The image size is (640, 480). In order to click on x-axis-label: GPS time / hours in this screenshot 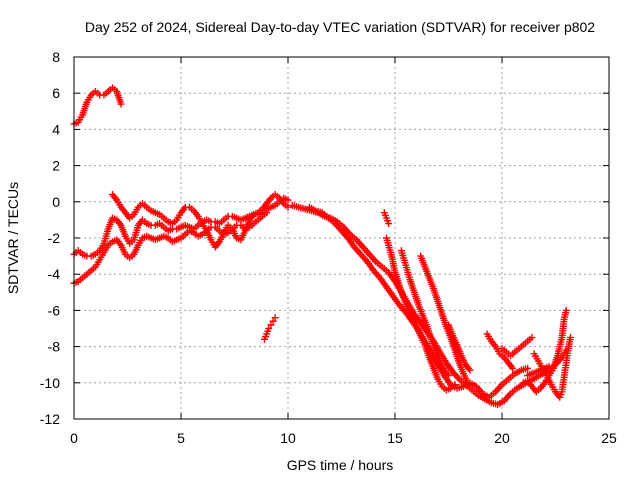, I will do `click(340, 465)`.